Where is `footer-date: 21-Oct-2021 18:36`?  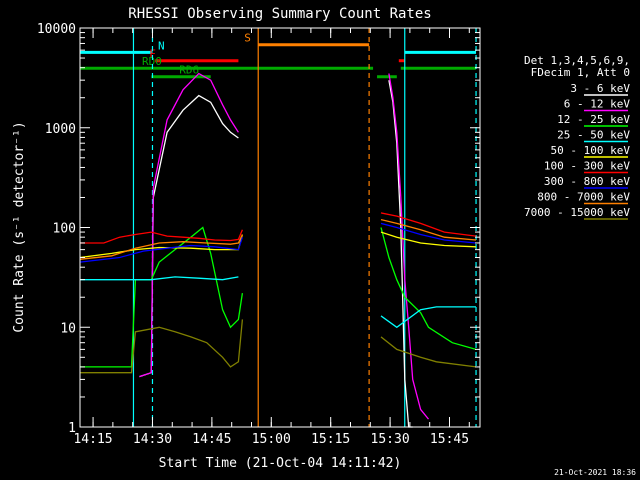 footer-date: 21-Oct-2021 18:36 is located at coordinates (595, 472).